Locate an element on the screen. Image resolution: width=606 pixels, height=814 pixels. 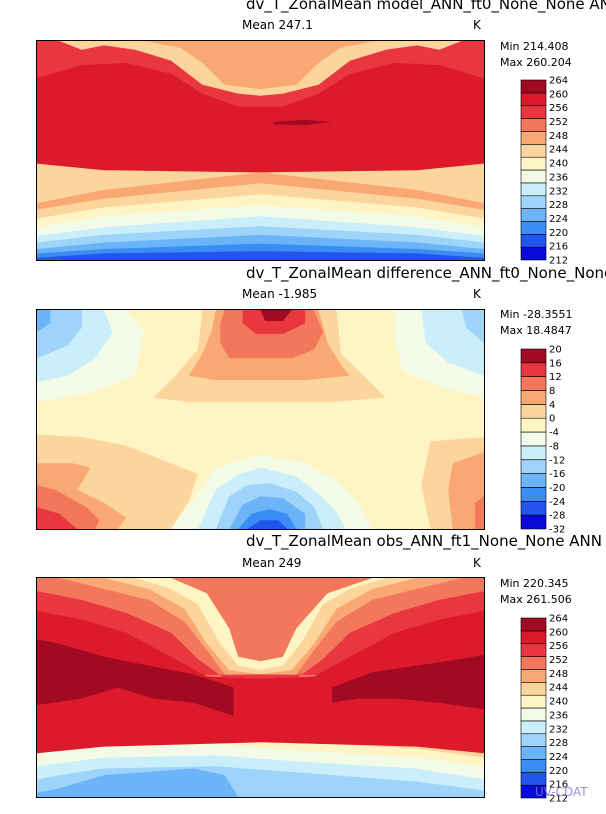
colorbar-tick-label-5: -12 is located at coordinates (557, 460).